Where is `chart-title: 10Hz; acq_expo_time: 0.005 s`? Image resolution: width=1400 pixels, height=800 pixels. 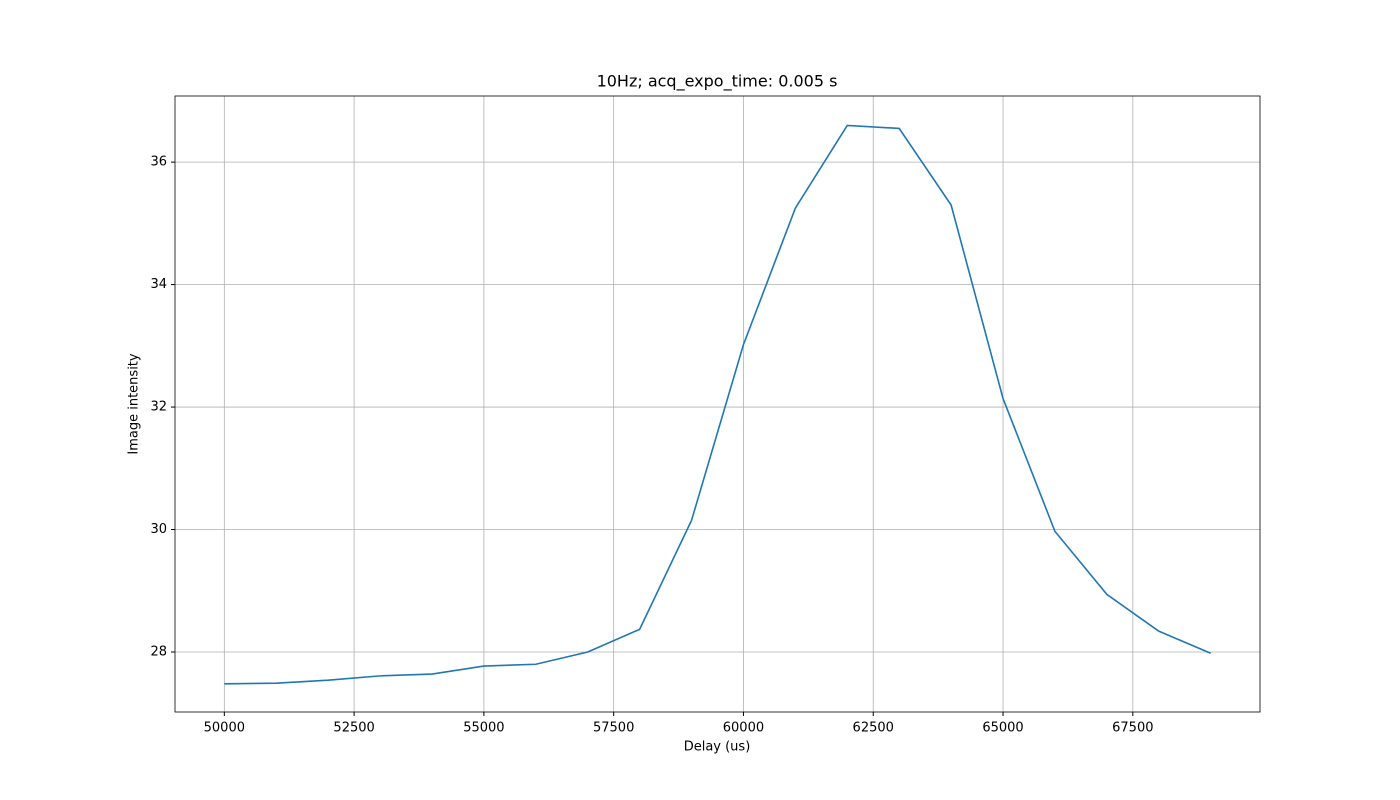 chart-title: 10Hz; acq_expo_time: 0.005 s is located at coordinates (717, 82).